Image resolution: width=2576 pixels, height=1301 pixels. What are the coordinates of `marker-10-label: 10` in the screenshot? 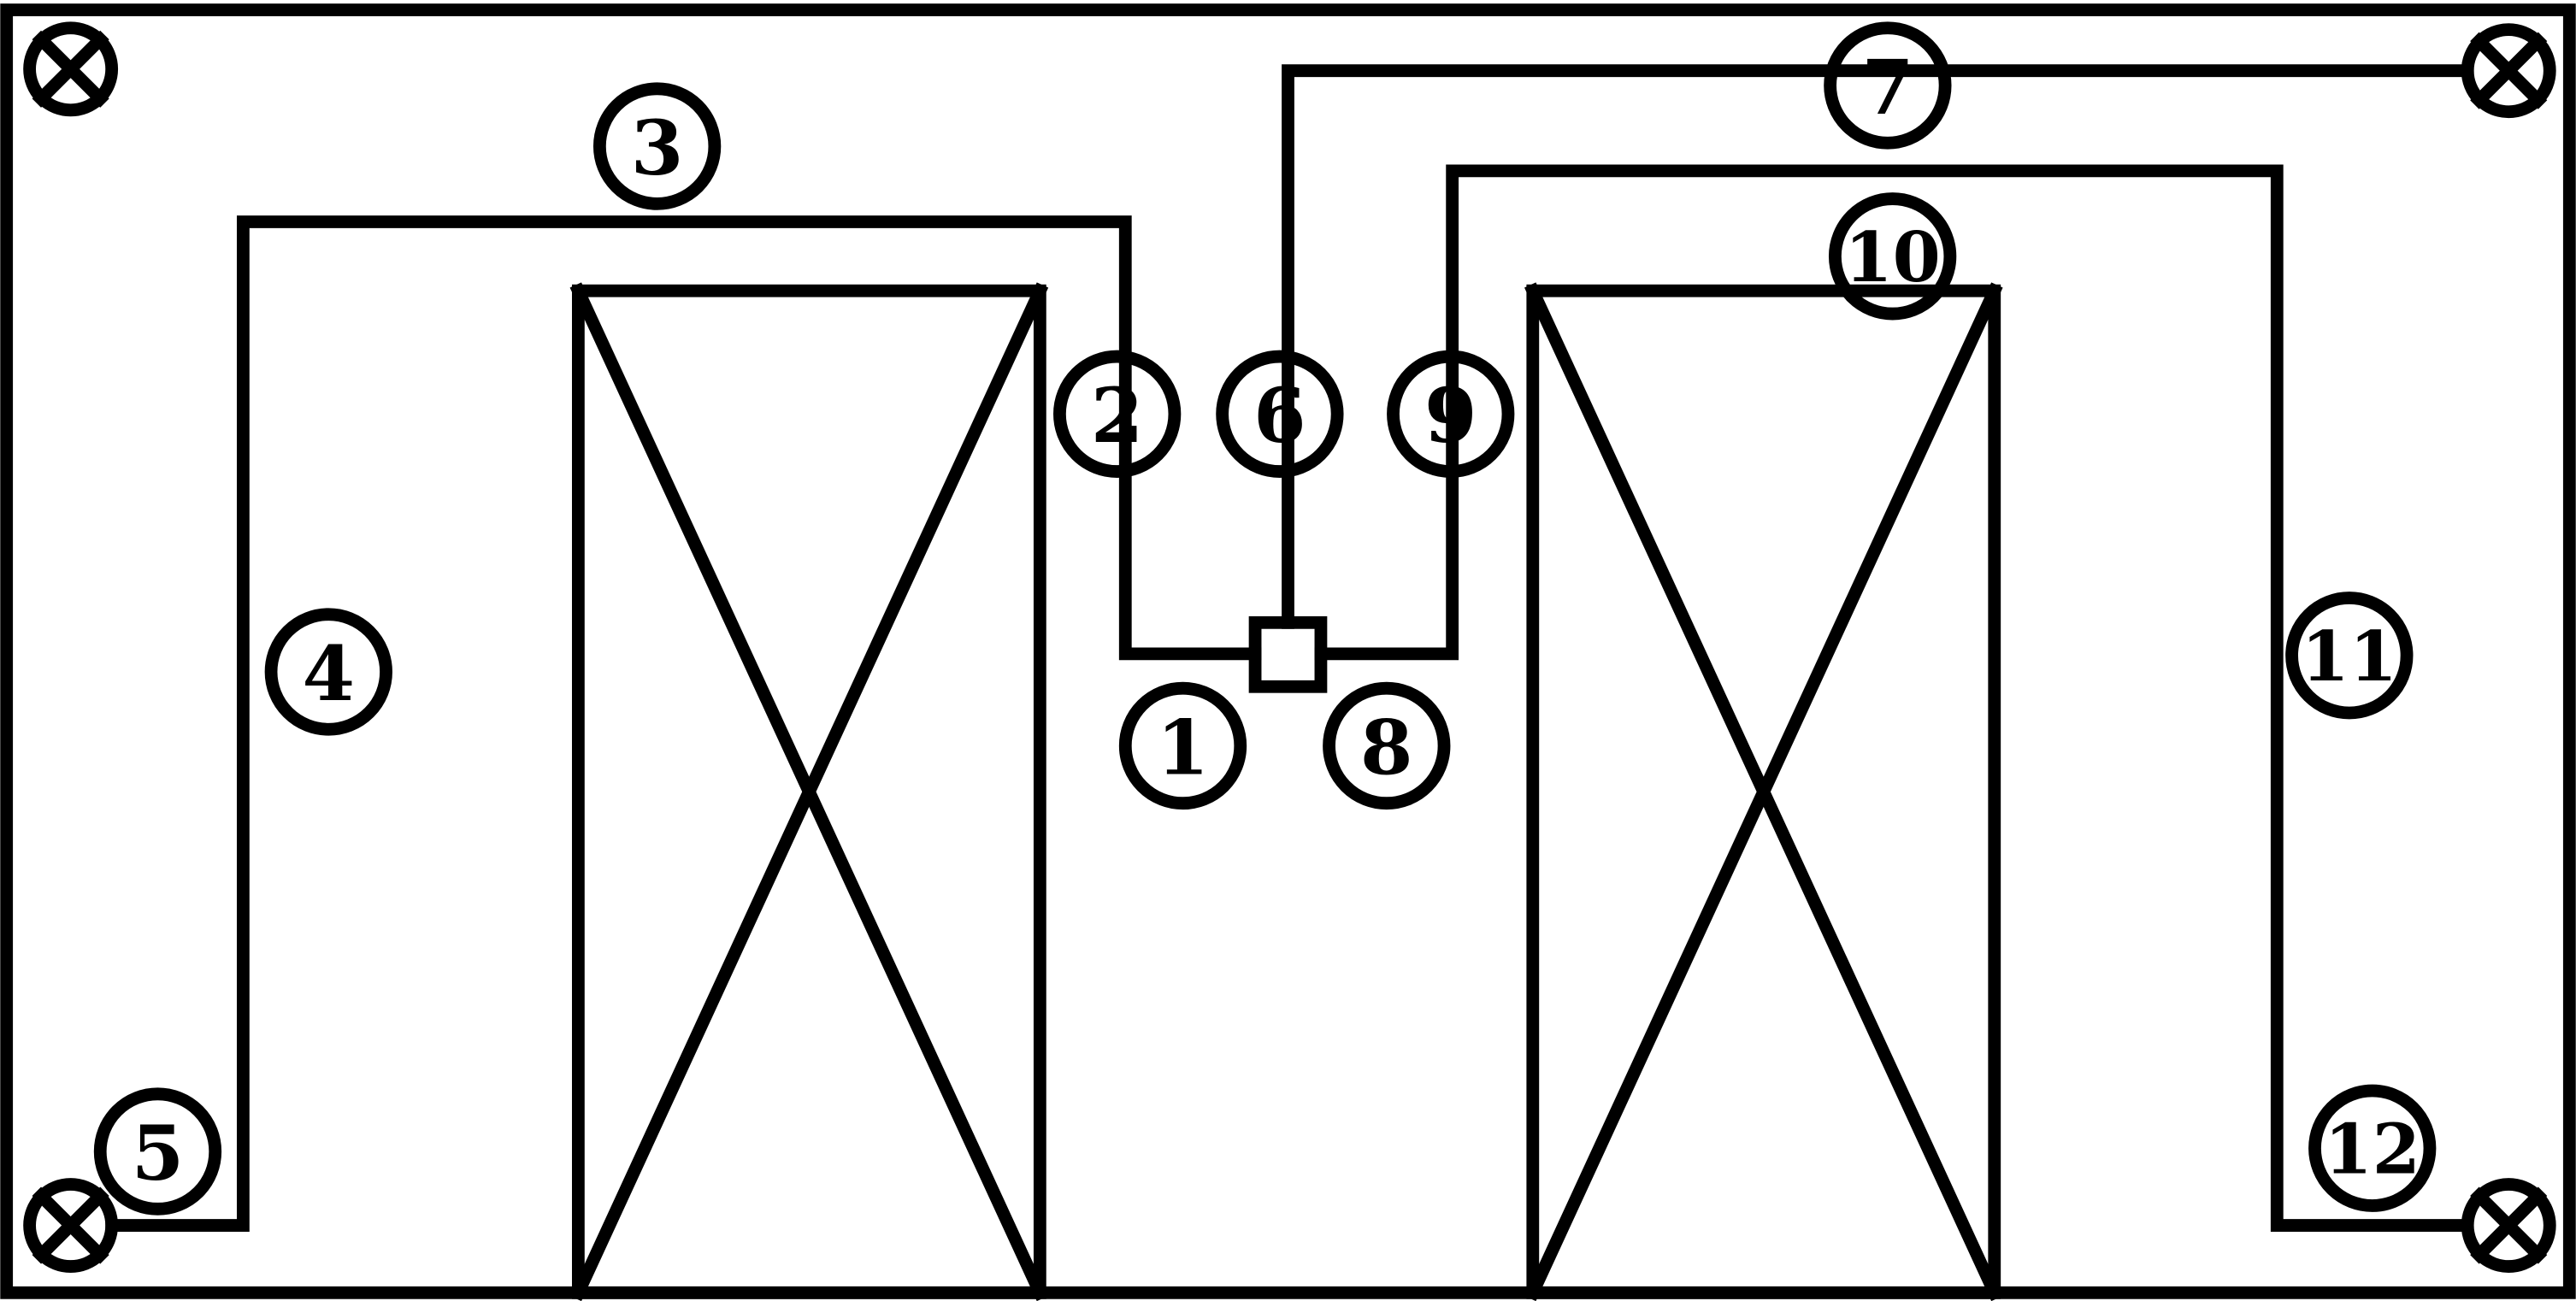 It's located at (1892, 257).